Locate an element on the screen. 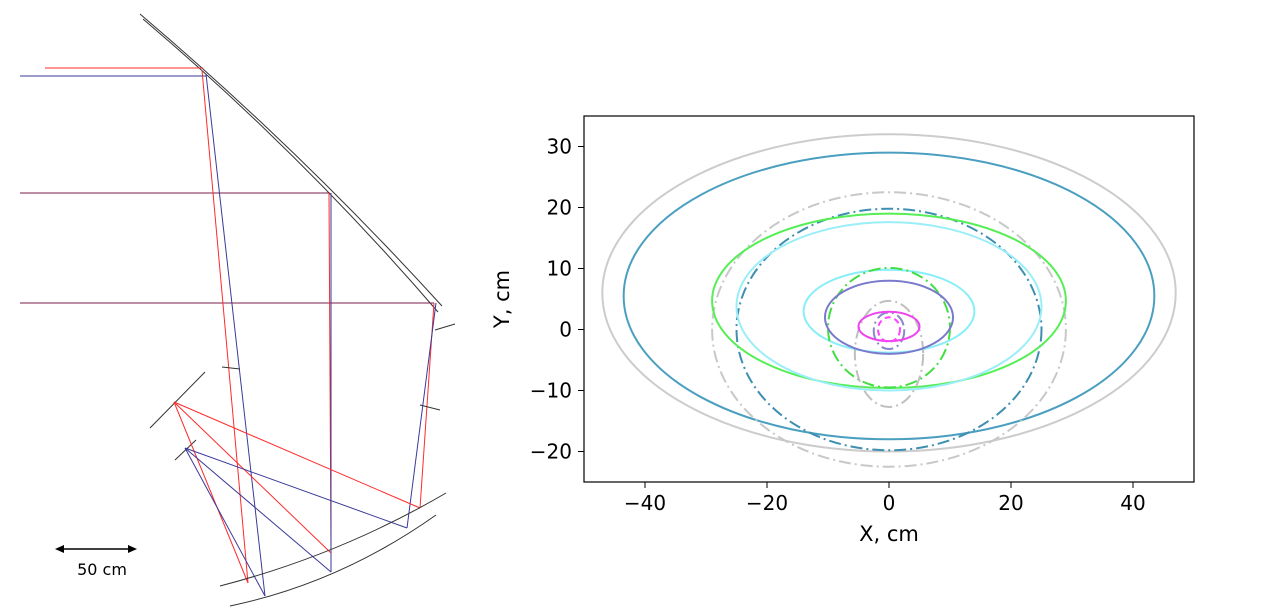 This screenshot has width=1272, height=612. secondary-mirror is located at coordinates (177, 416).